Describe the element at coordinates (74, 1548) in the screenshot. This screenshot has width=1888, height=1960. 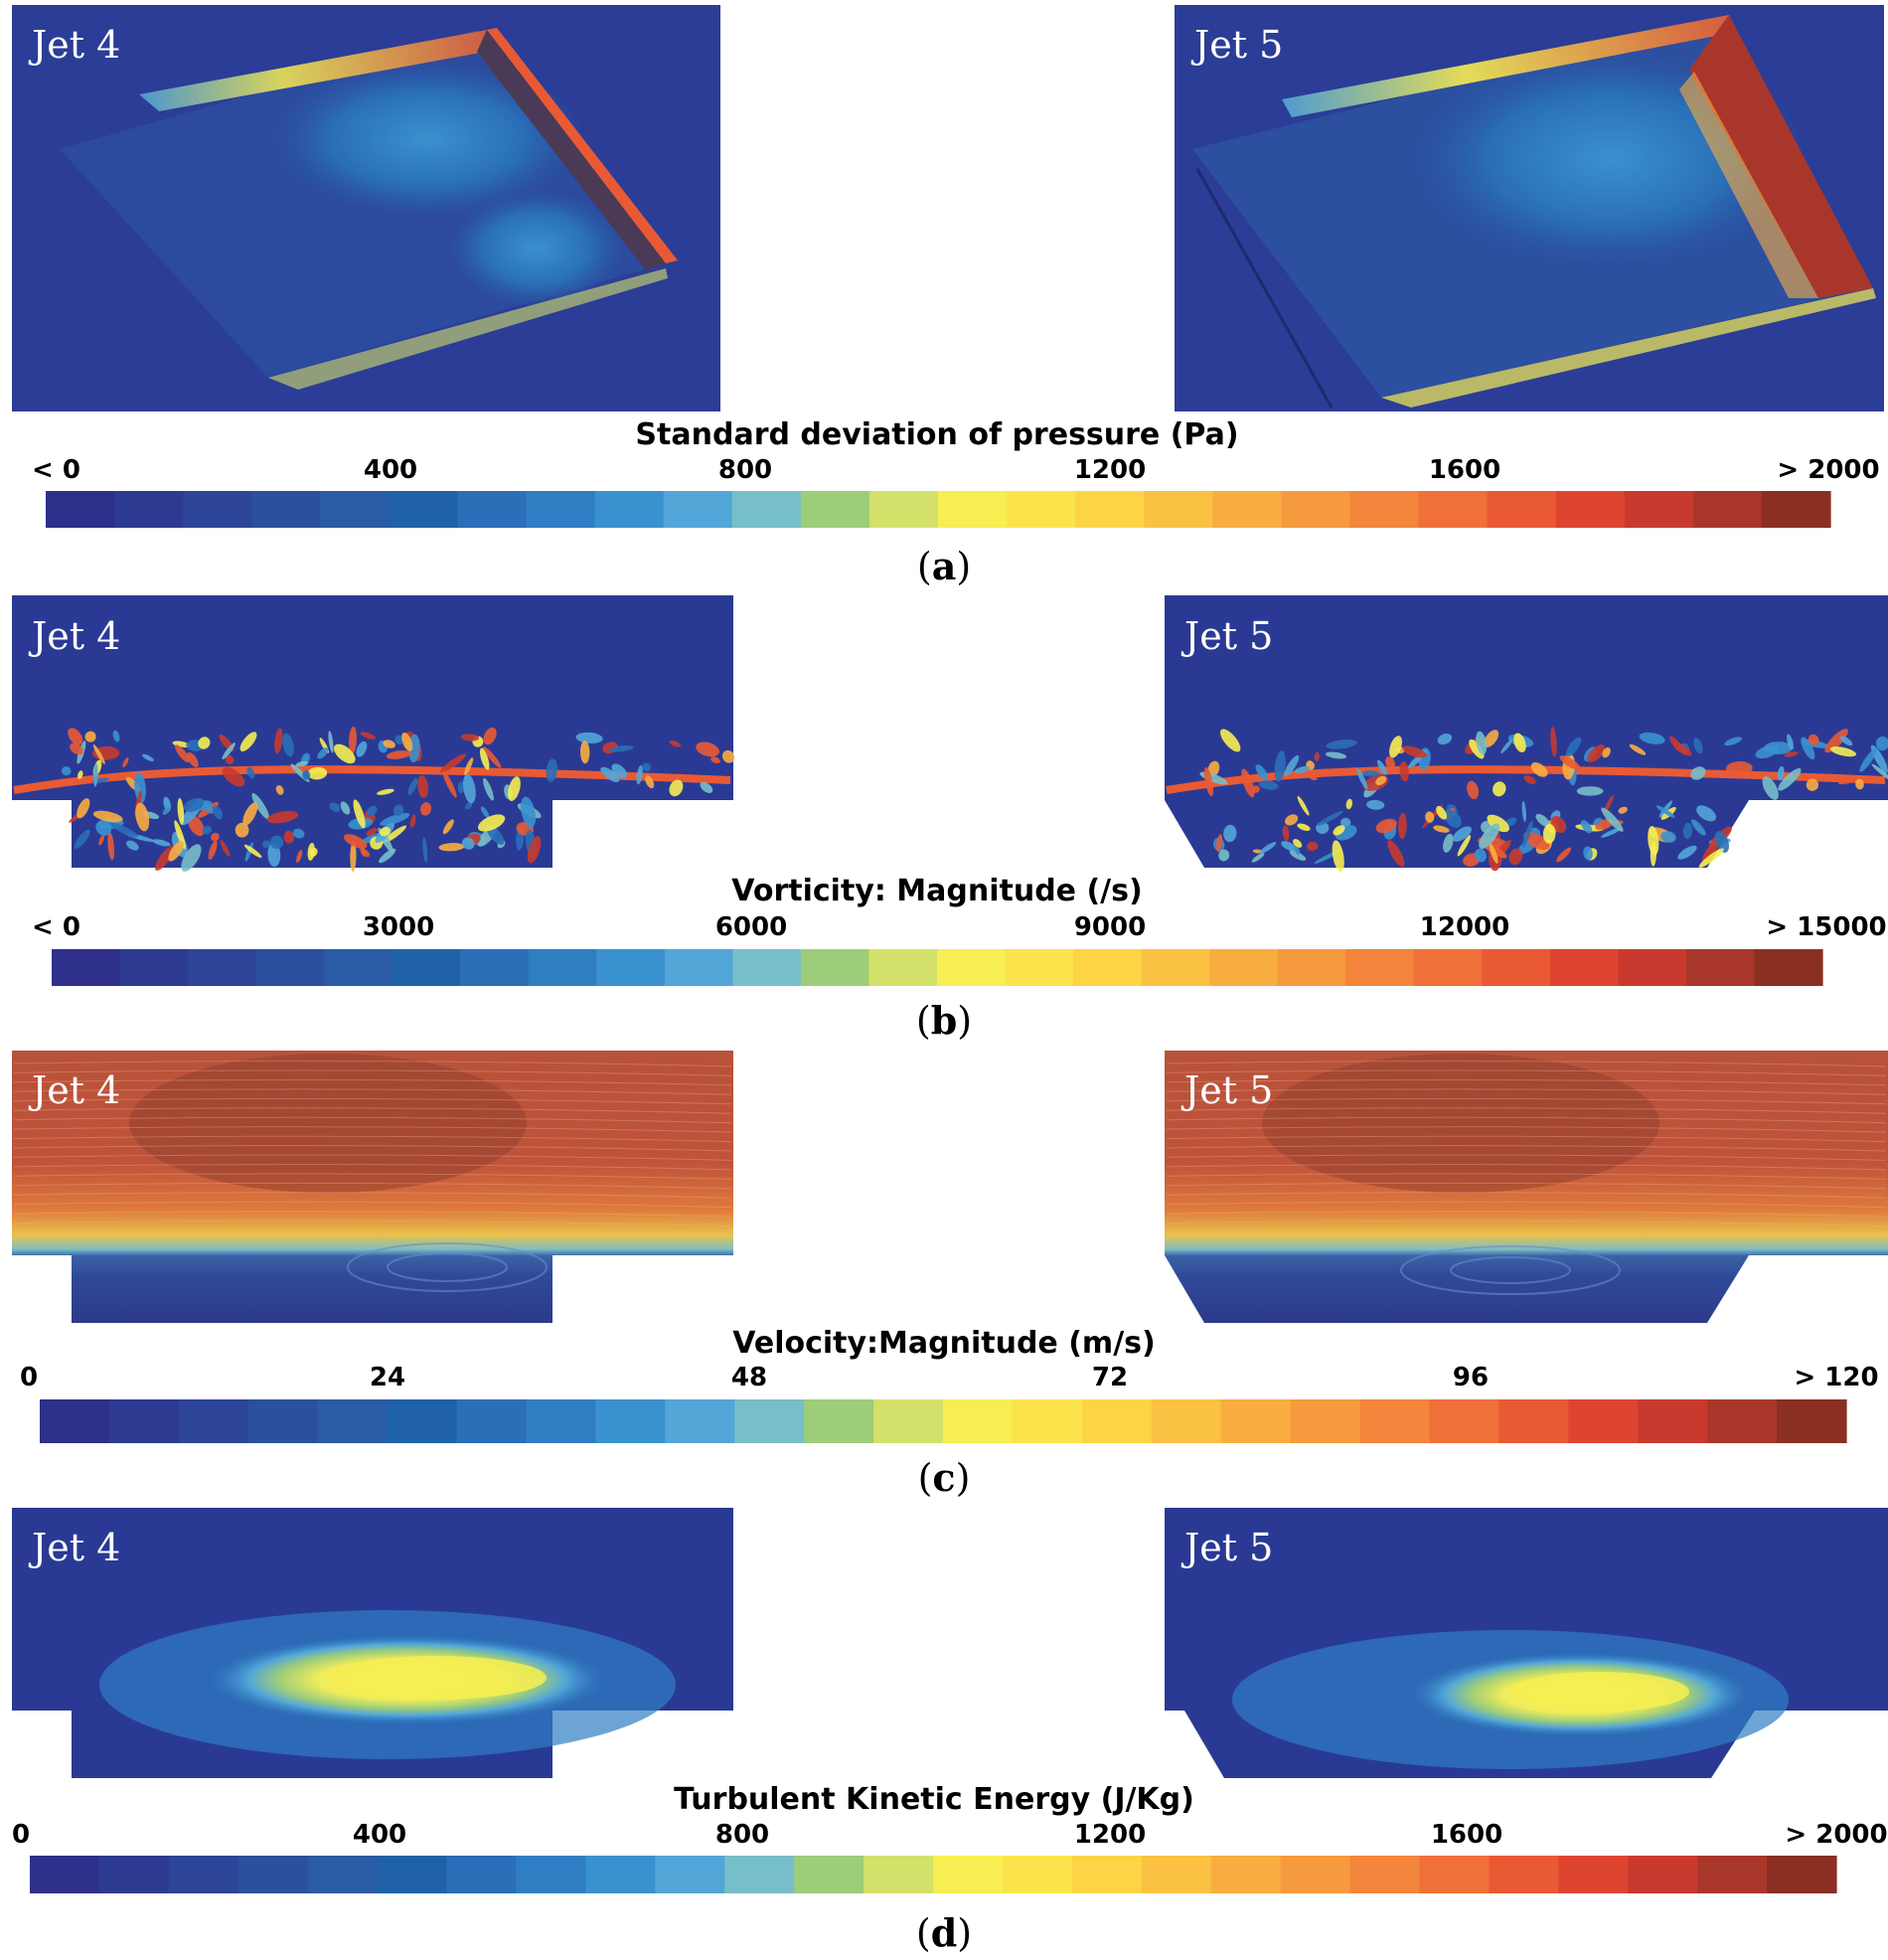
I see `panel-d-jet4-label: Jet 4` at that location.